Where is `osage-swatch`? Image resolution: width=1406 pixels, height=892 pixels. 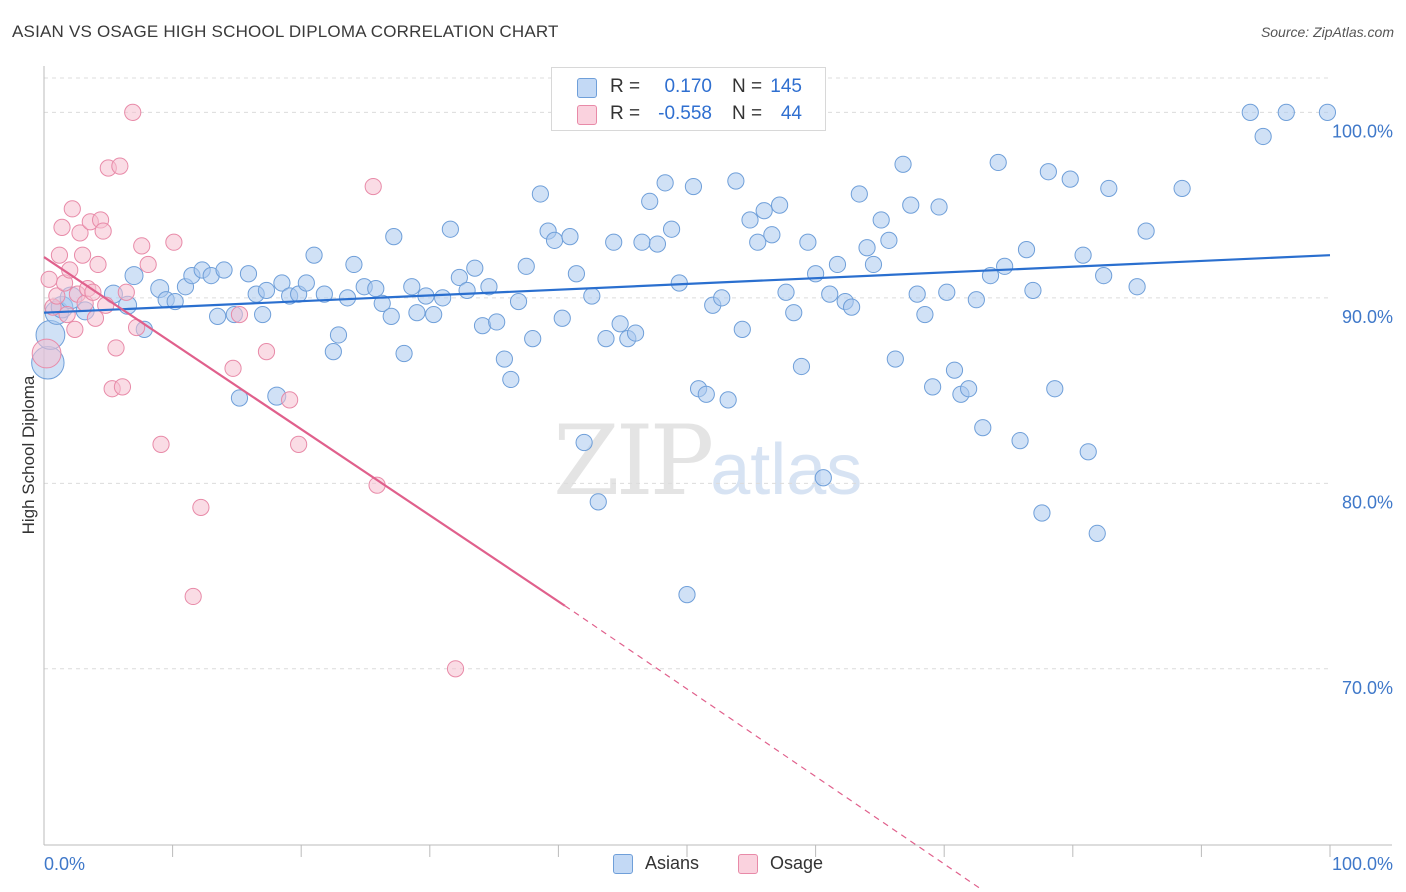
osage-swatch is located at coordinates (587, 115).